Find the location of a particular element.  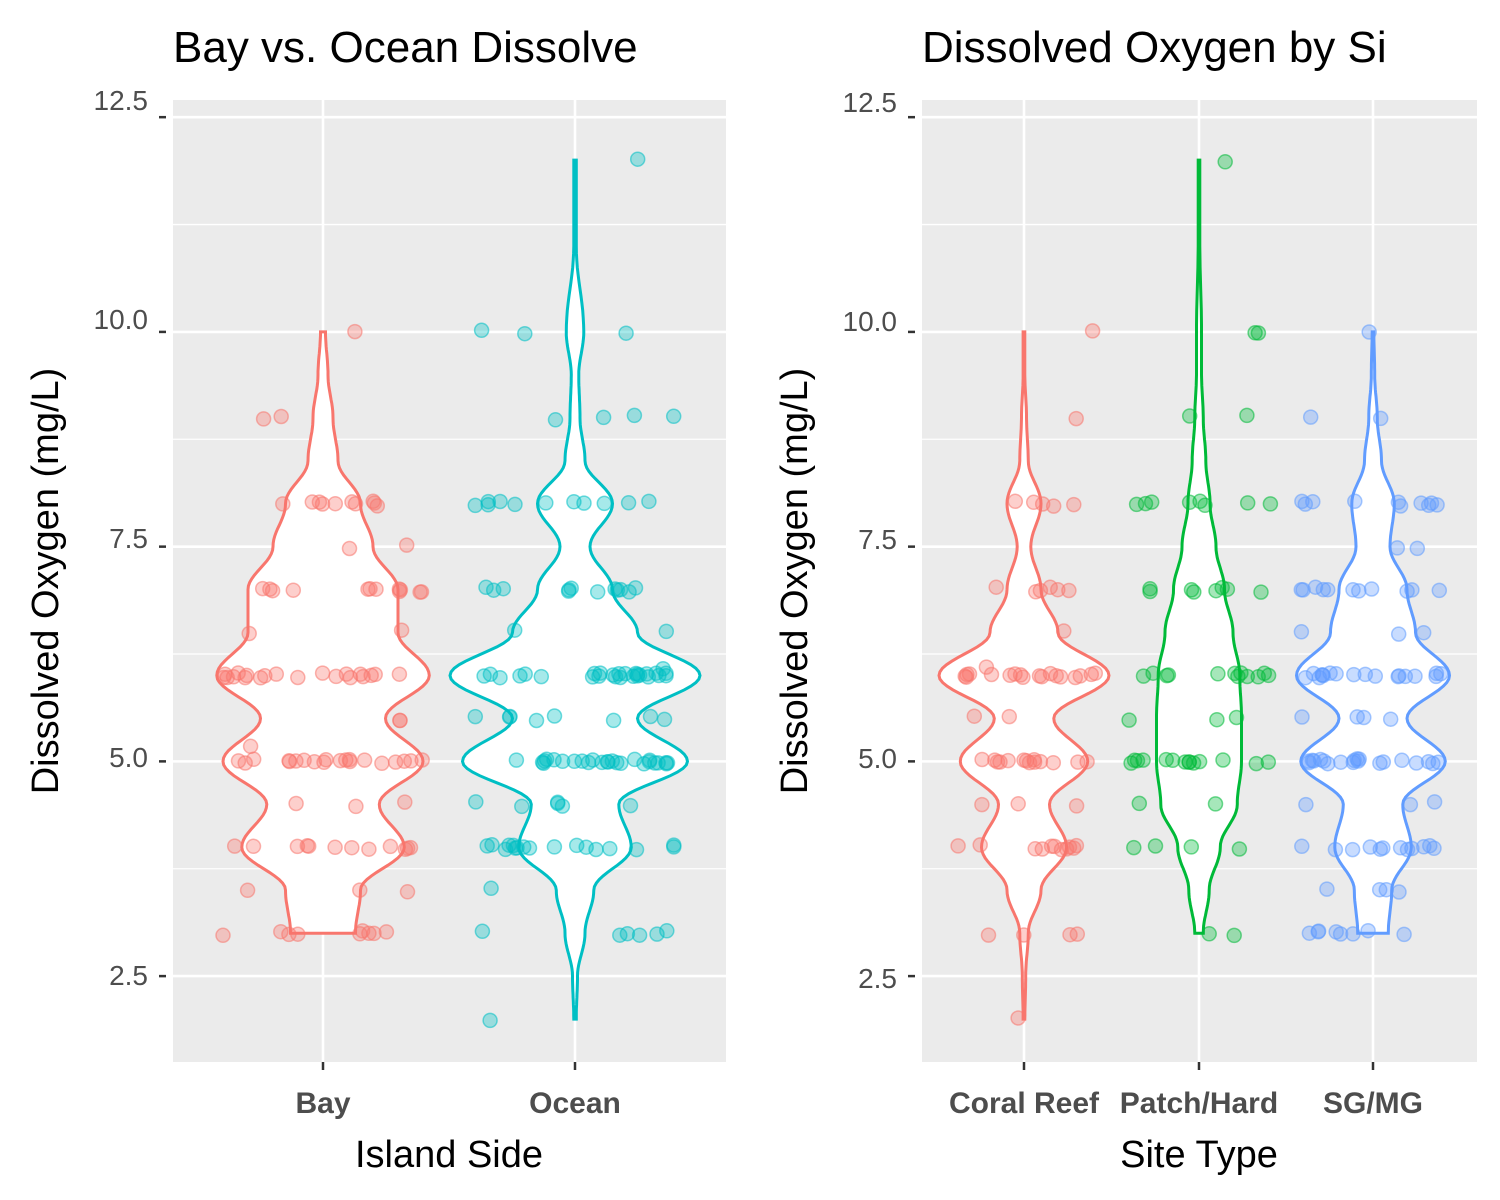

left-y-axis: 2.5 5.0 7.5 10.0 12.5 is located at coordinates (130, 538).